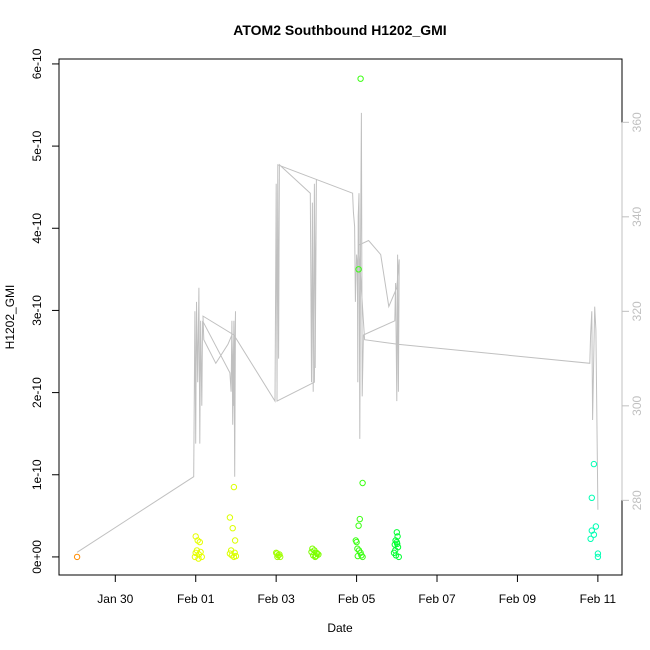 This screenshot has width=650, height=650. What do you see at coordinates (37, 557) in the screenshot?
I see `y-tick-label: 0e+00` at bounding box center [37, 557].